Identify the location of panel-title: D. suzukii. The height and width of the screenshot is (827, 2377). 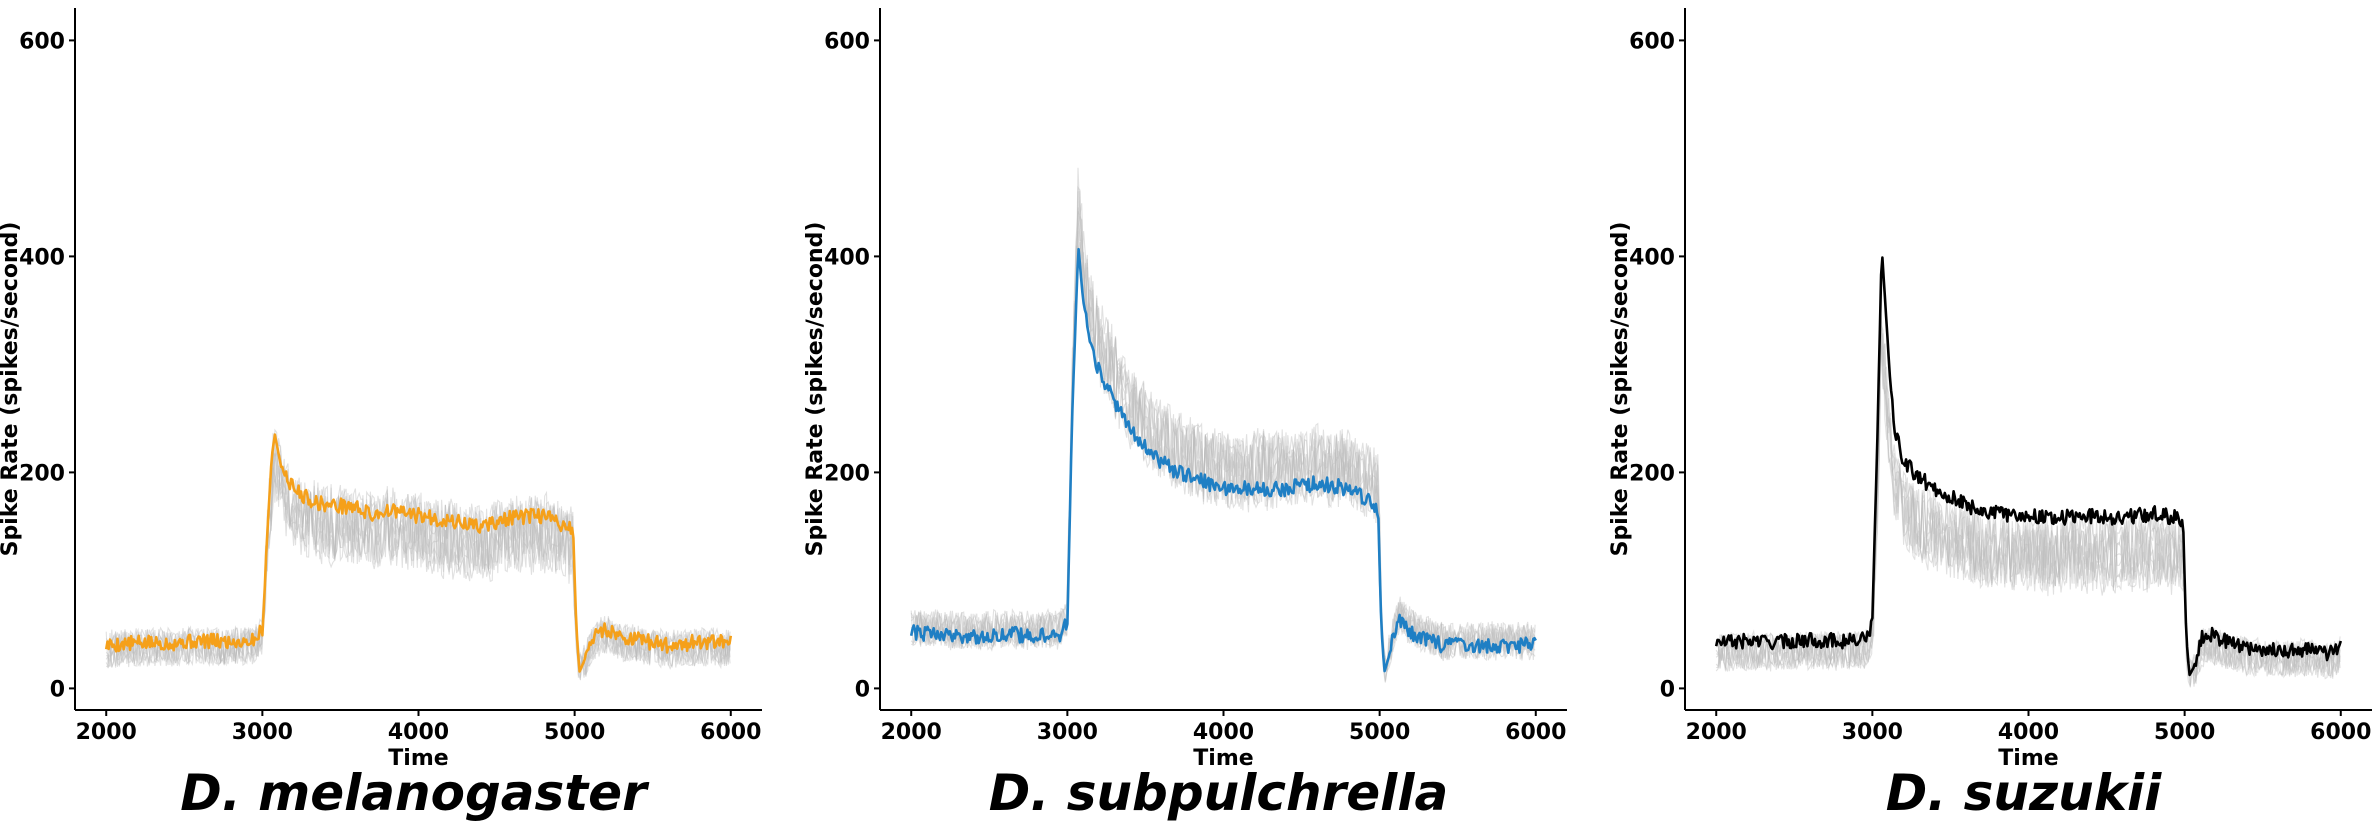
(2024, 793).